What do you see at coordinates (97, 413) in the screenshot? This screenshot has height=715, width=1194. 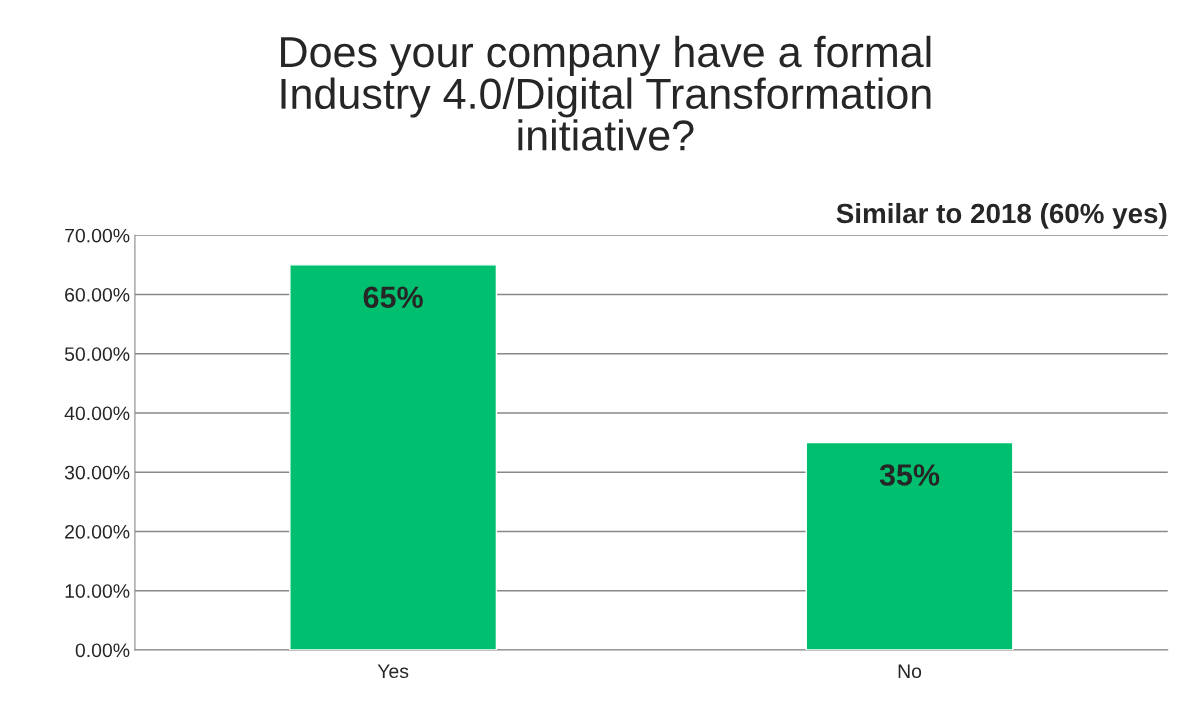 I see `y-tick-label: 40.00%` at bounding box center [97, 413].